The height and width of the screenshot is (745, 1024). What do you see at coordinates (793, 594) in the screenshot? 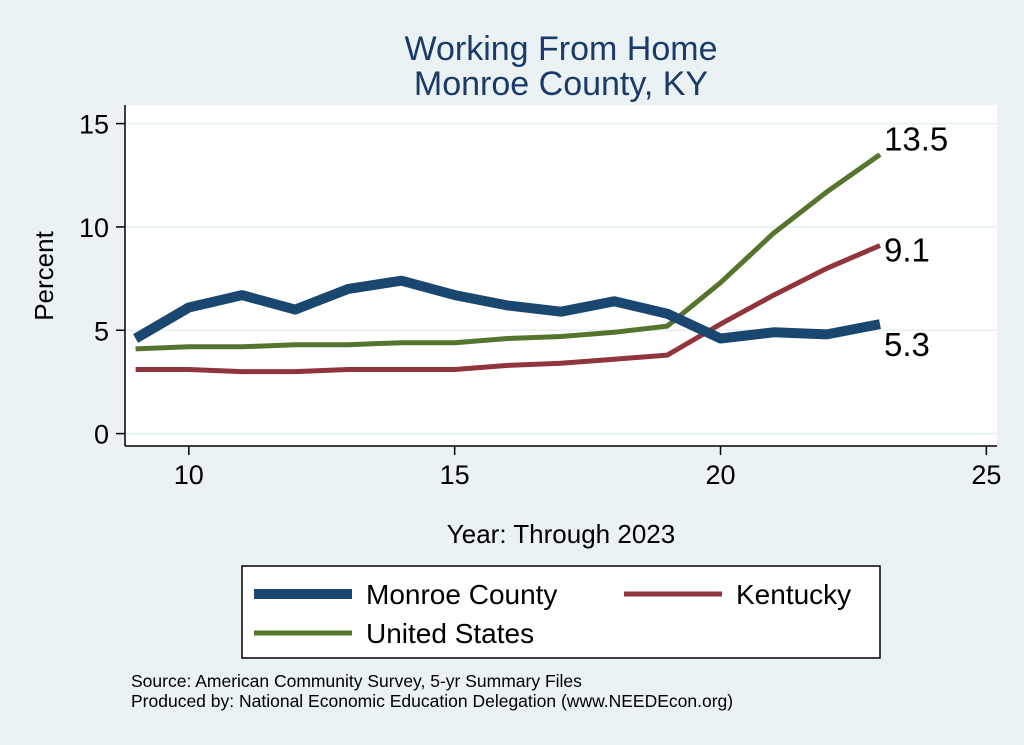
I see `legend-label: Kentucky` at bounding box center [793, 594].